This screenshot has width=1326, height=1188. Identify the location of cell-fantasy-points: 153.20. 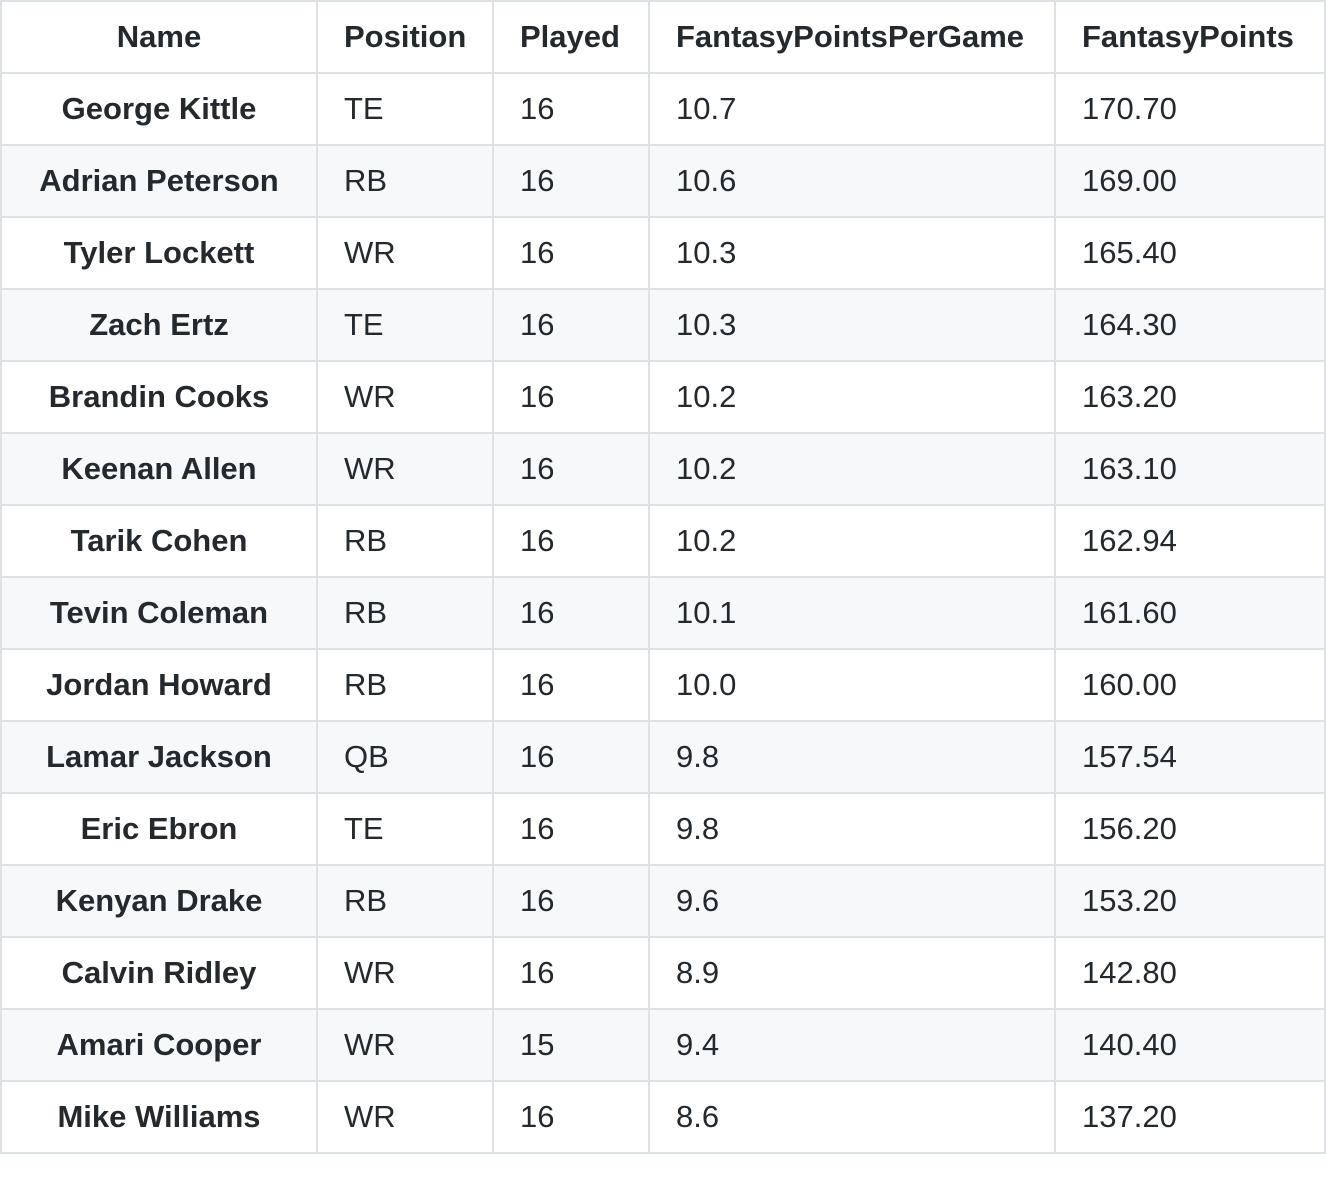
(1190, 901).